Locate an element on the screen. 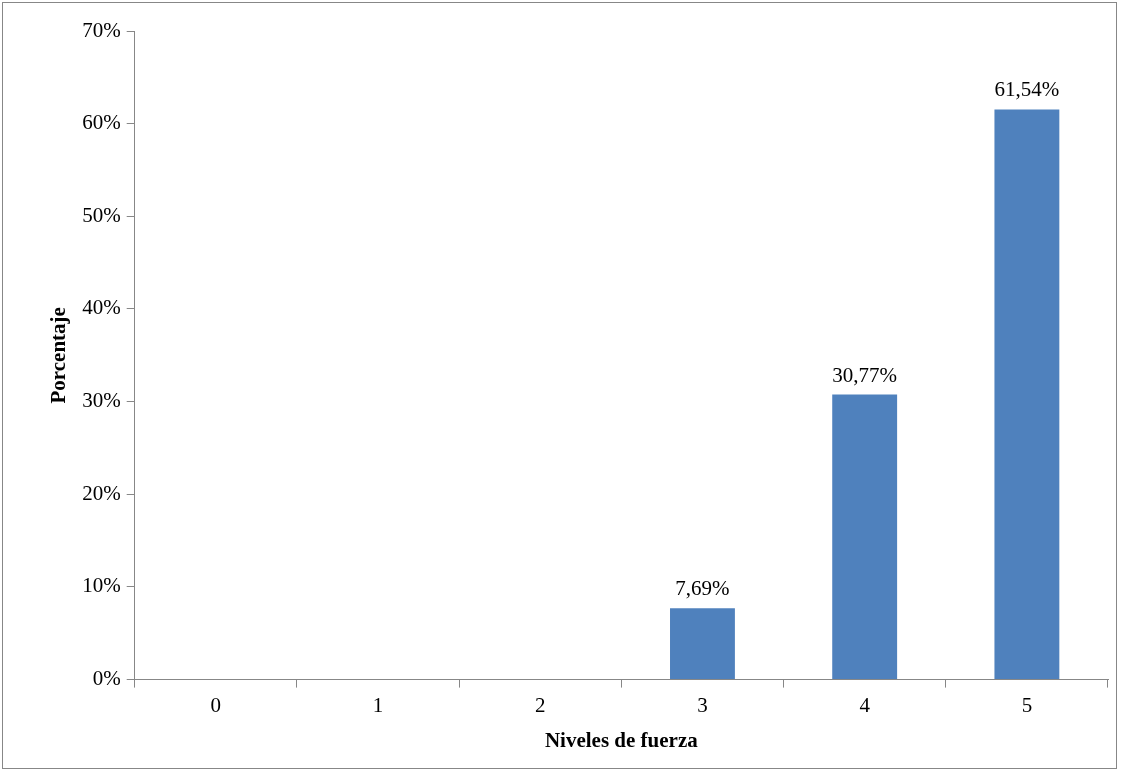 The height and width of the screenshot is (773, 1121). x-axis-title: Niveles de fuerza is located at coordinates (621, 739).